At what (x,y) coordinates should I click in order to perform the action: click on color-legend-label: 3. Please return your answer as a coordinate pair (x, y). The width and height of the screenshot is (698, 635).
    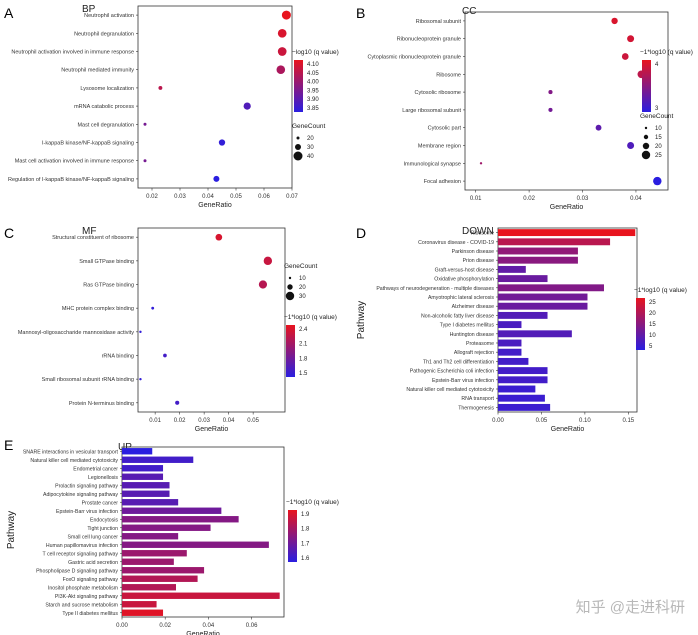
    Looking at the image, I should click on (657, 109).